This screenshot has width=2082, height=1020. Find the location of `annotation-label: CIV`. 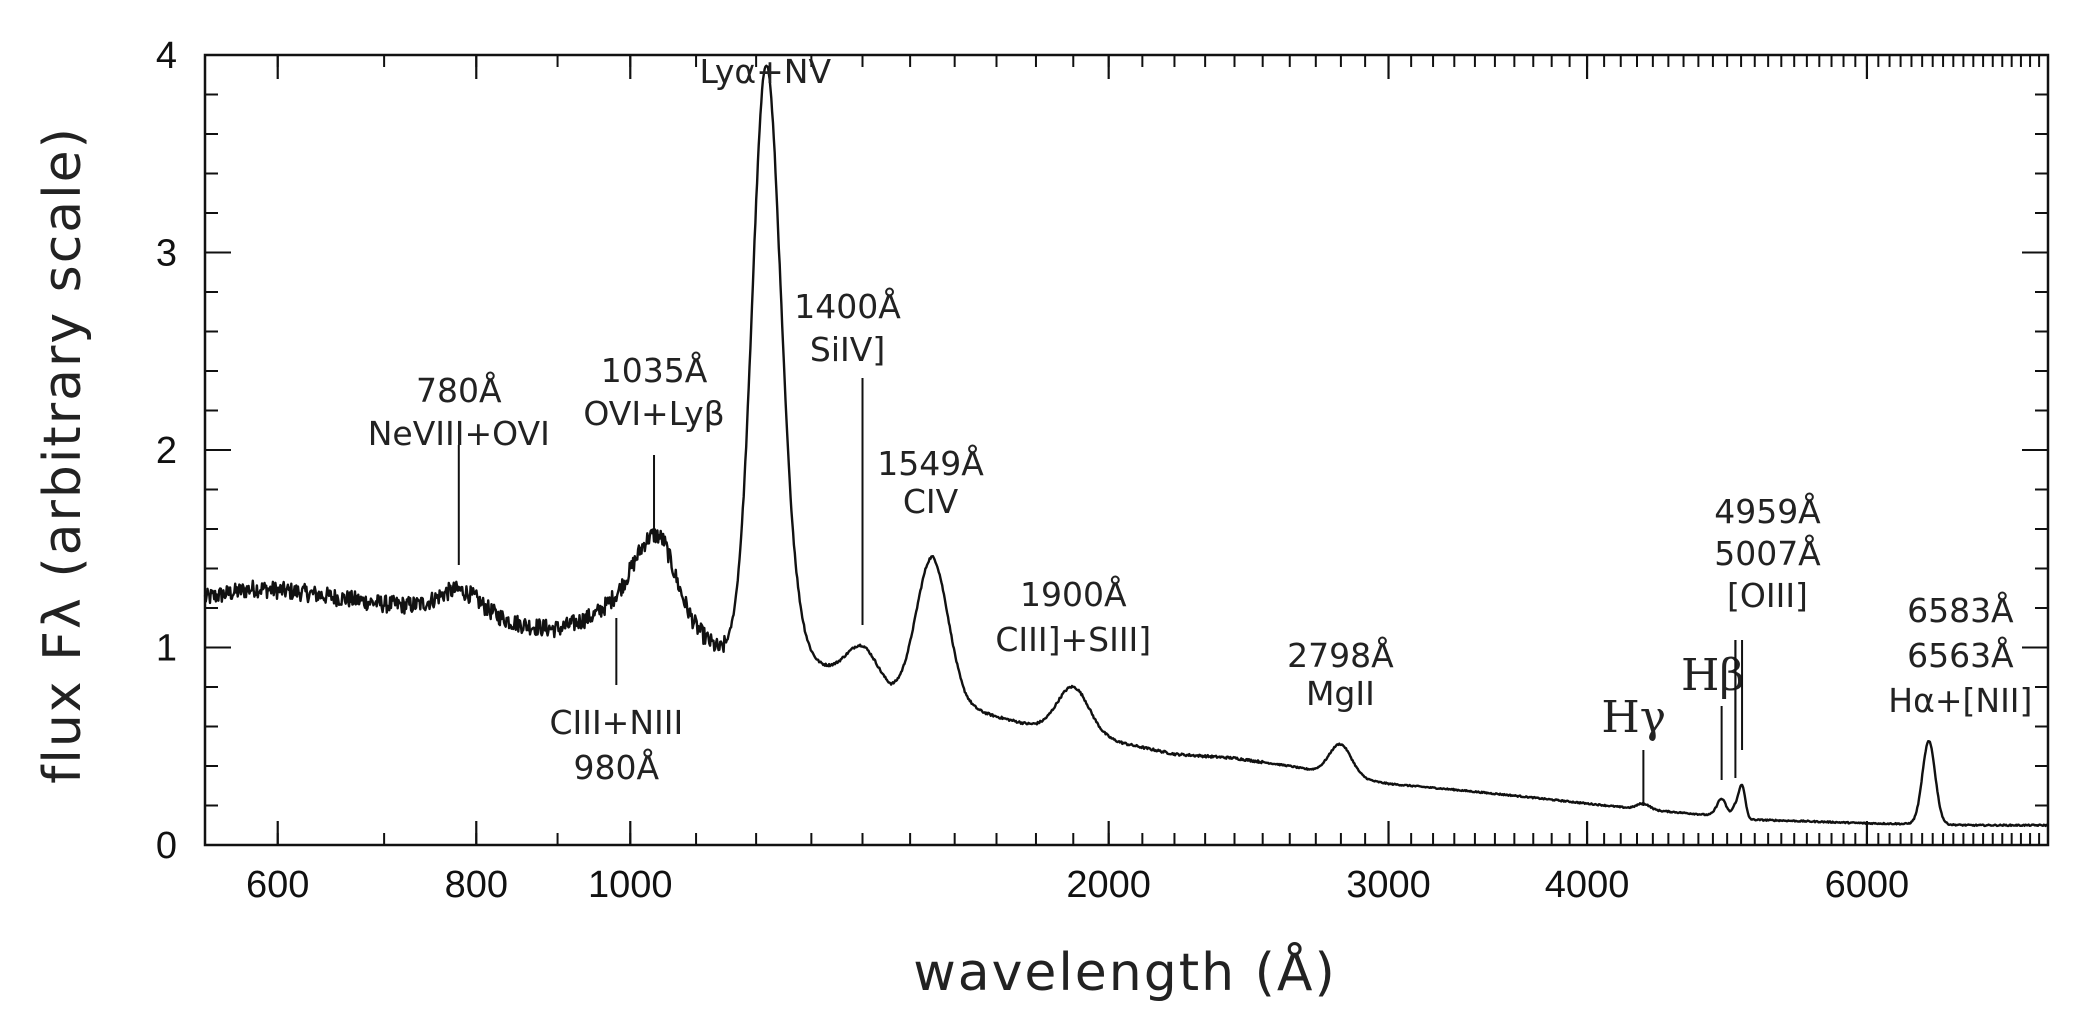

annotation-label: CIV is located at coordinates (931, 501).